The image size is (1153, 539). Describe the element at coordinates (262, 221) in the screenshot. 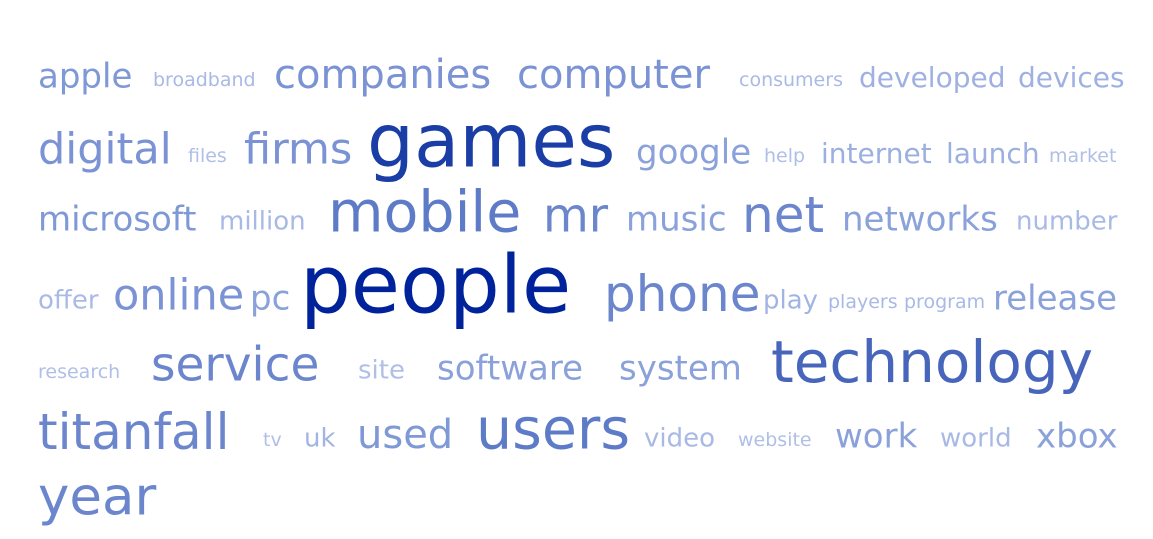

I see `word-million: million` at that location.